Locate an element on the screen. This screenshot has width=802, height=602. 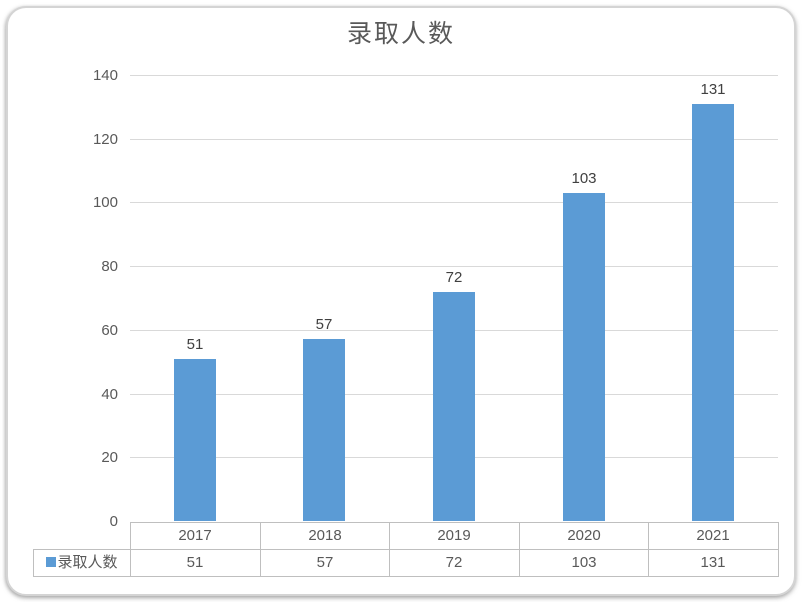
category-cell: 2021 is located at coordinates (713, 535).